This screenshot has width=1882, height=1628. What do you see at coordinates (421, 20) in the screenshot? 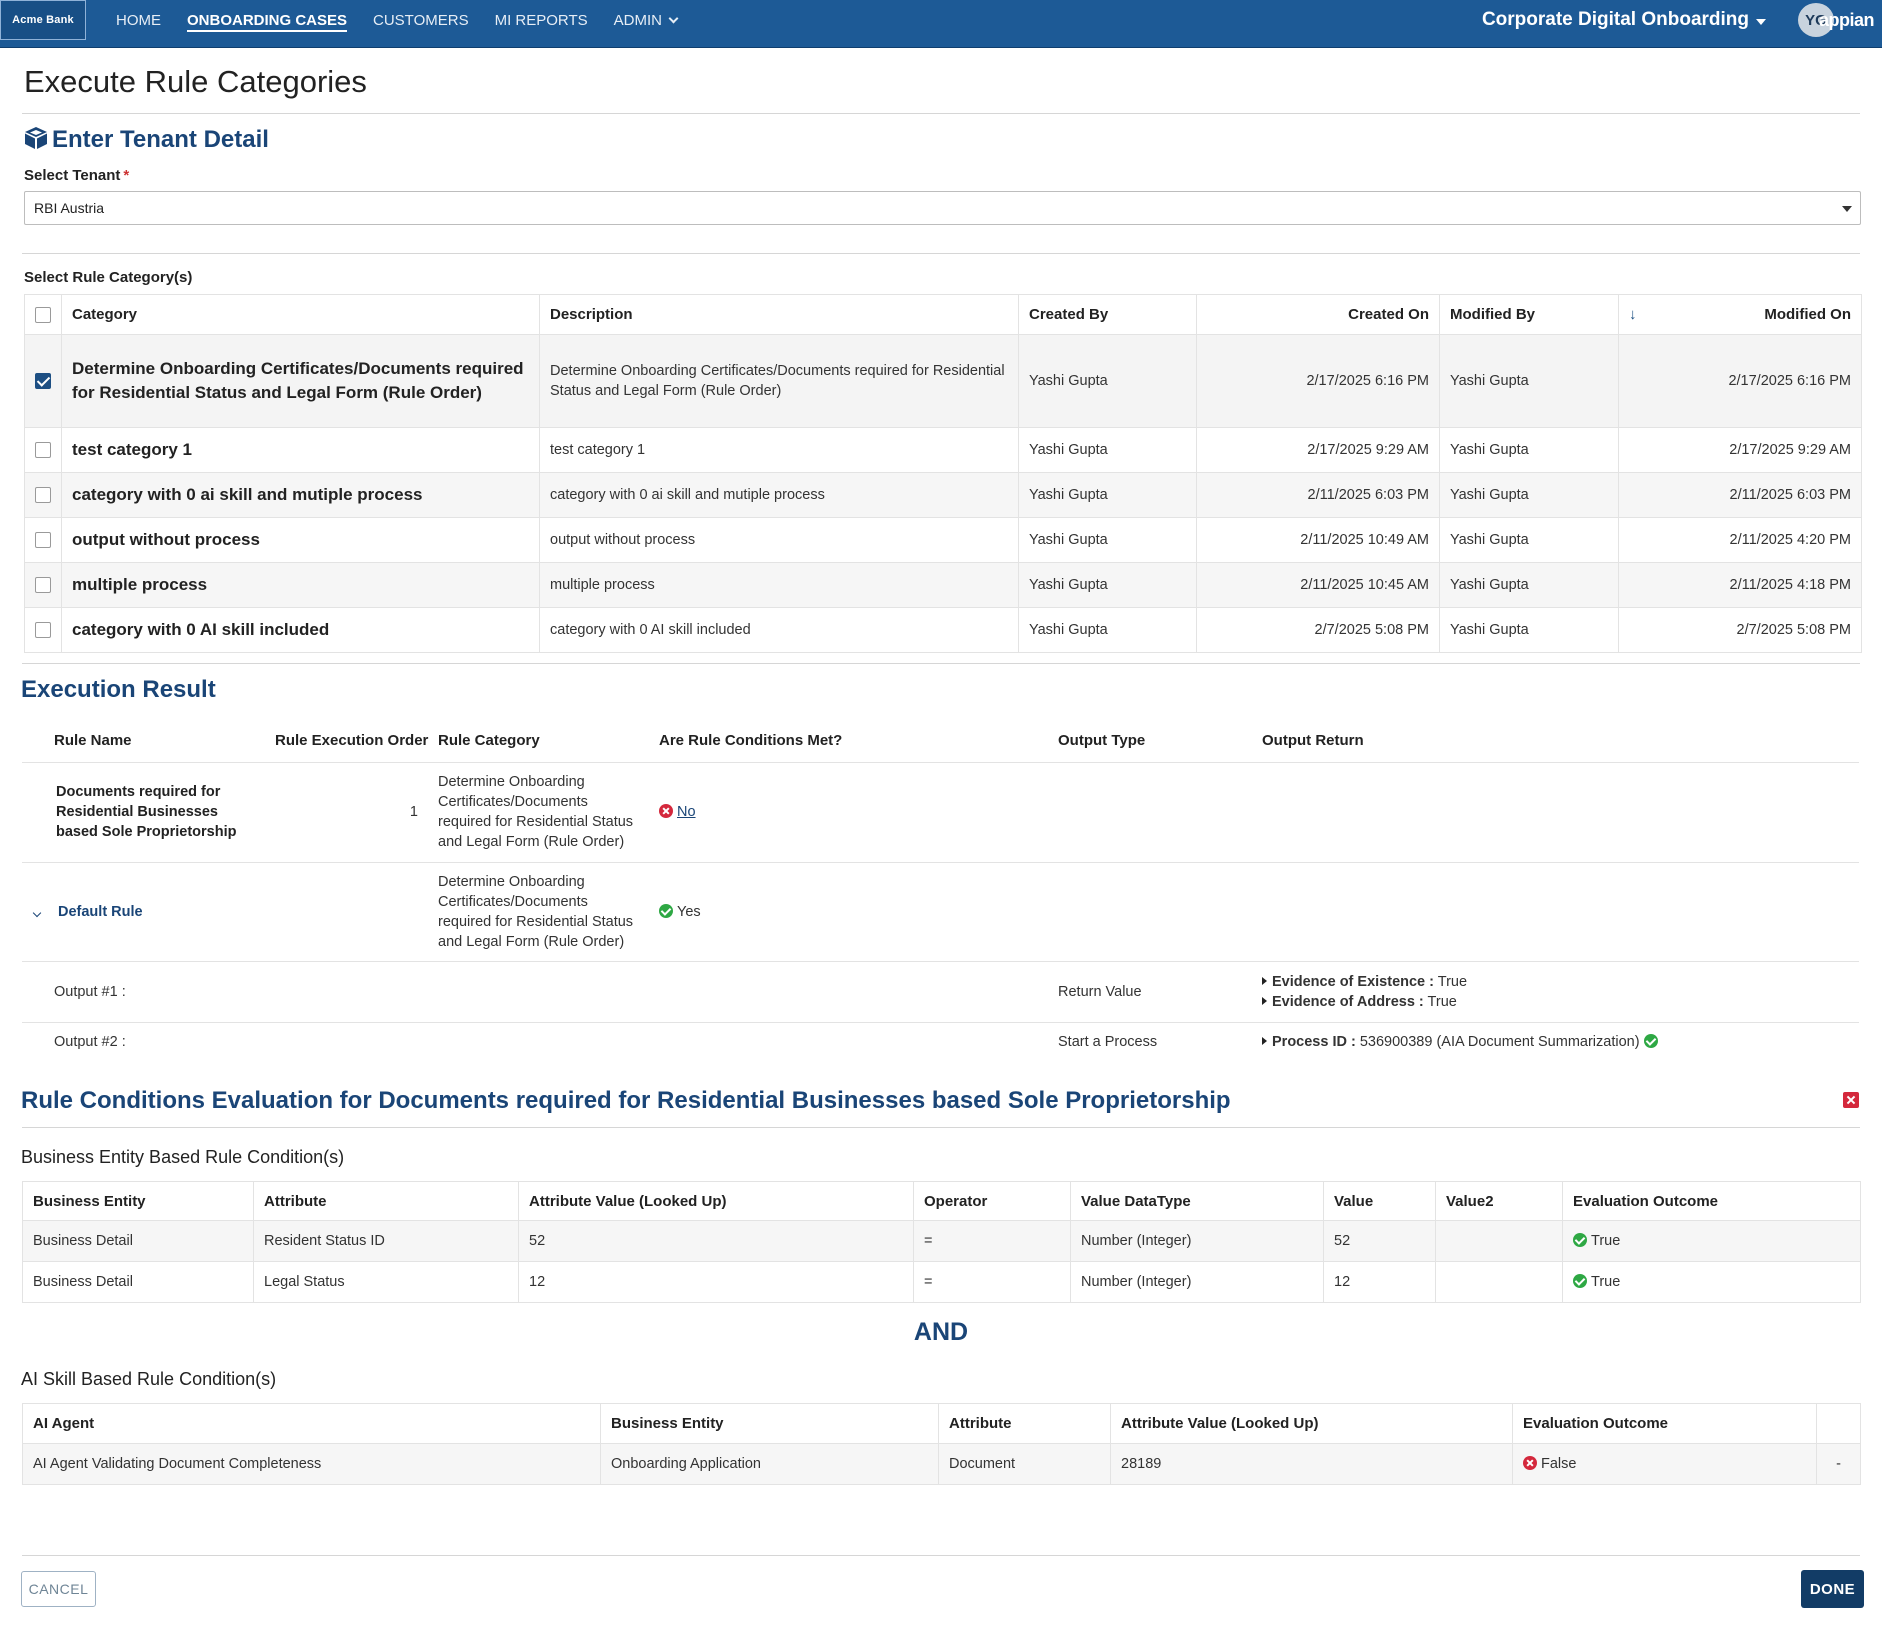
I see `nav-customers: CUSTOMERS` at bounding box center [421, 20].